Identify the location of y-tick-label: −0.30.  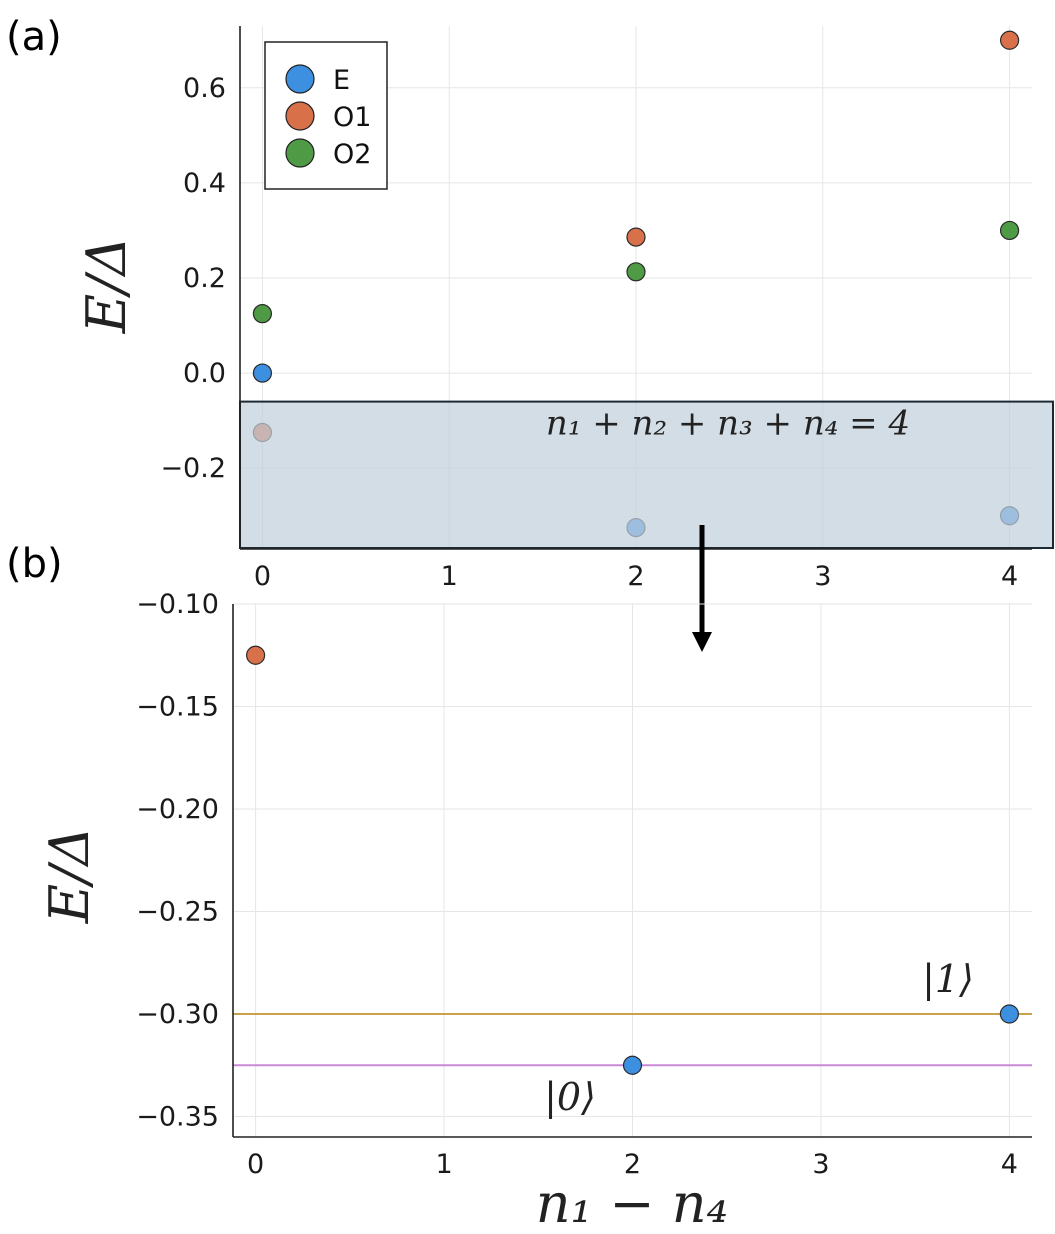
(177, 1014).